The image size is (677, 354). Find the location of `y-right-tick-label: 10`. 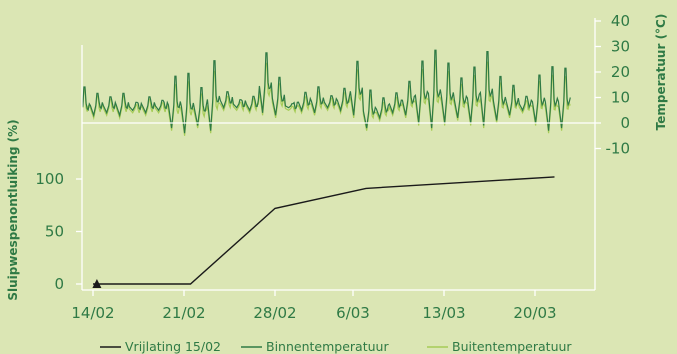

y-right-tick-label: 10 is located at coordinates (620, 98).